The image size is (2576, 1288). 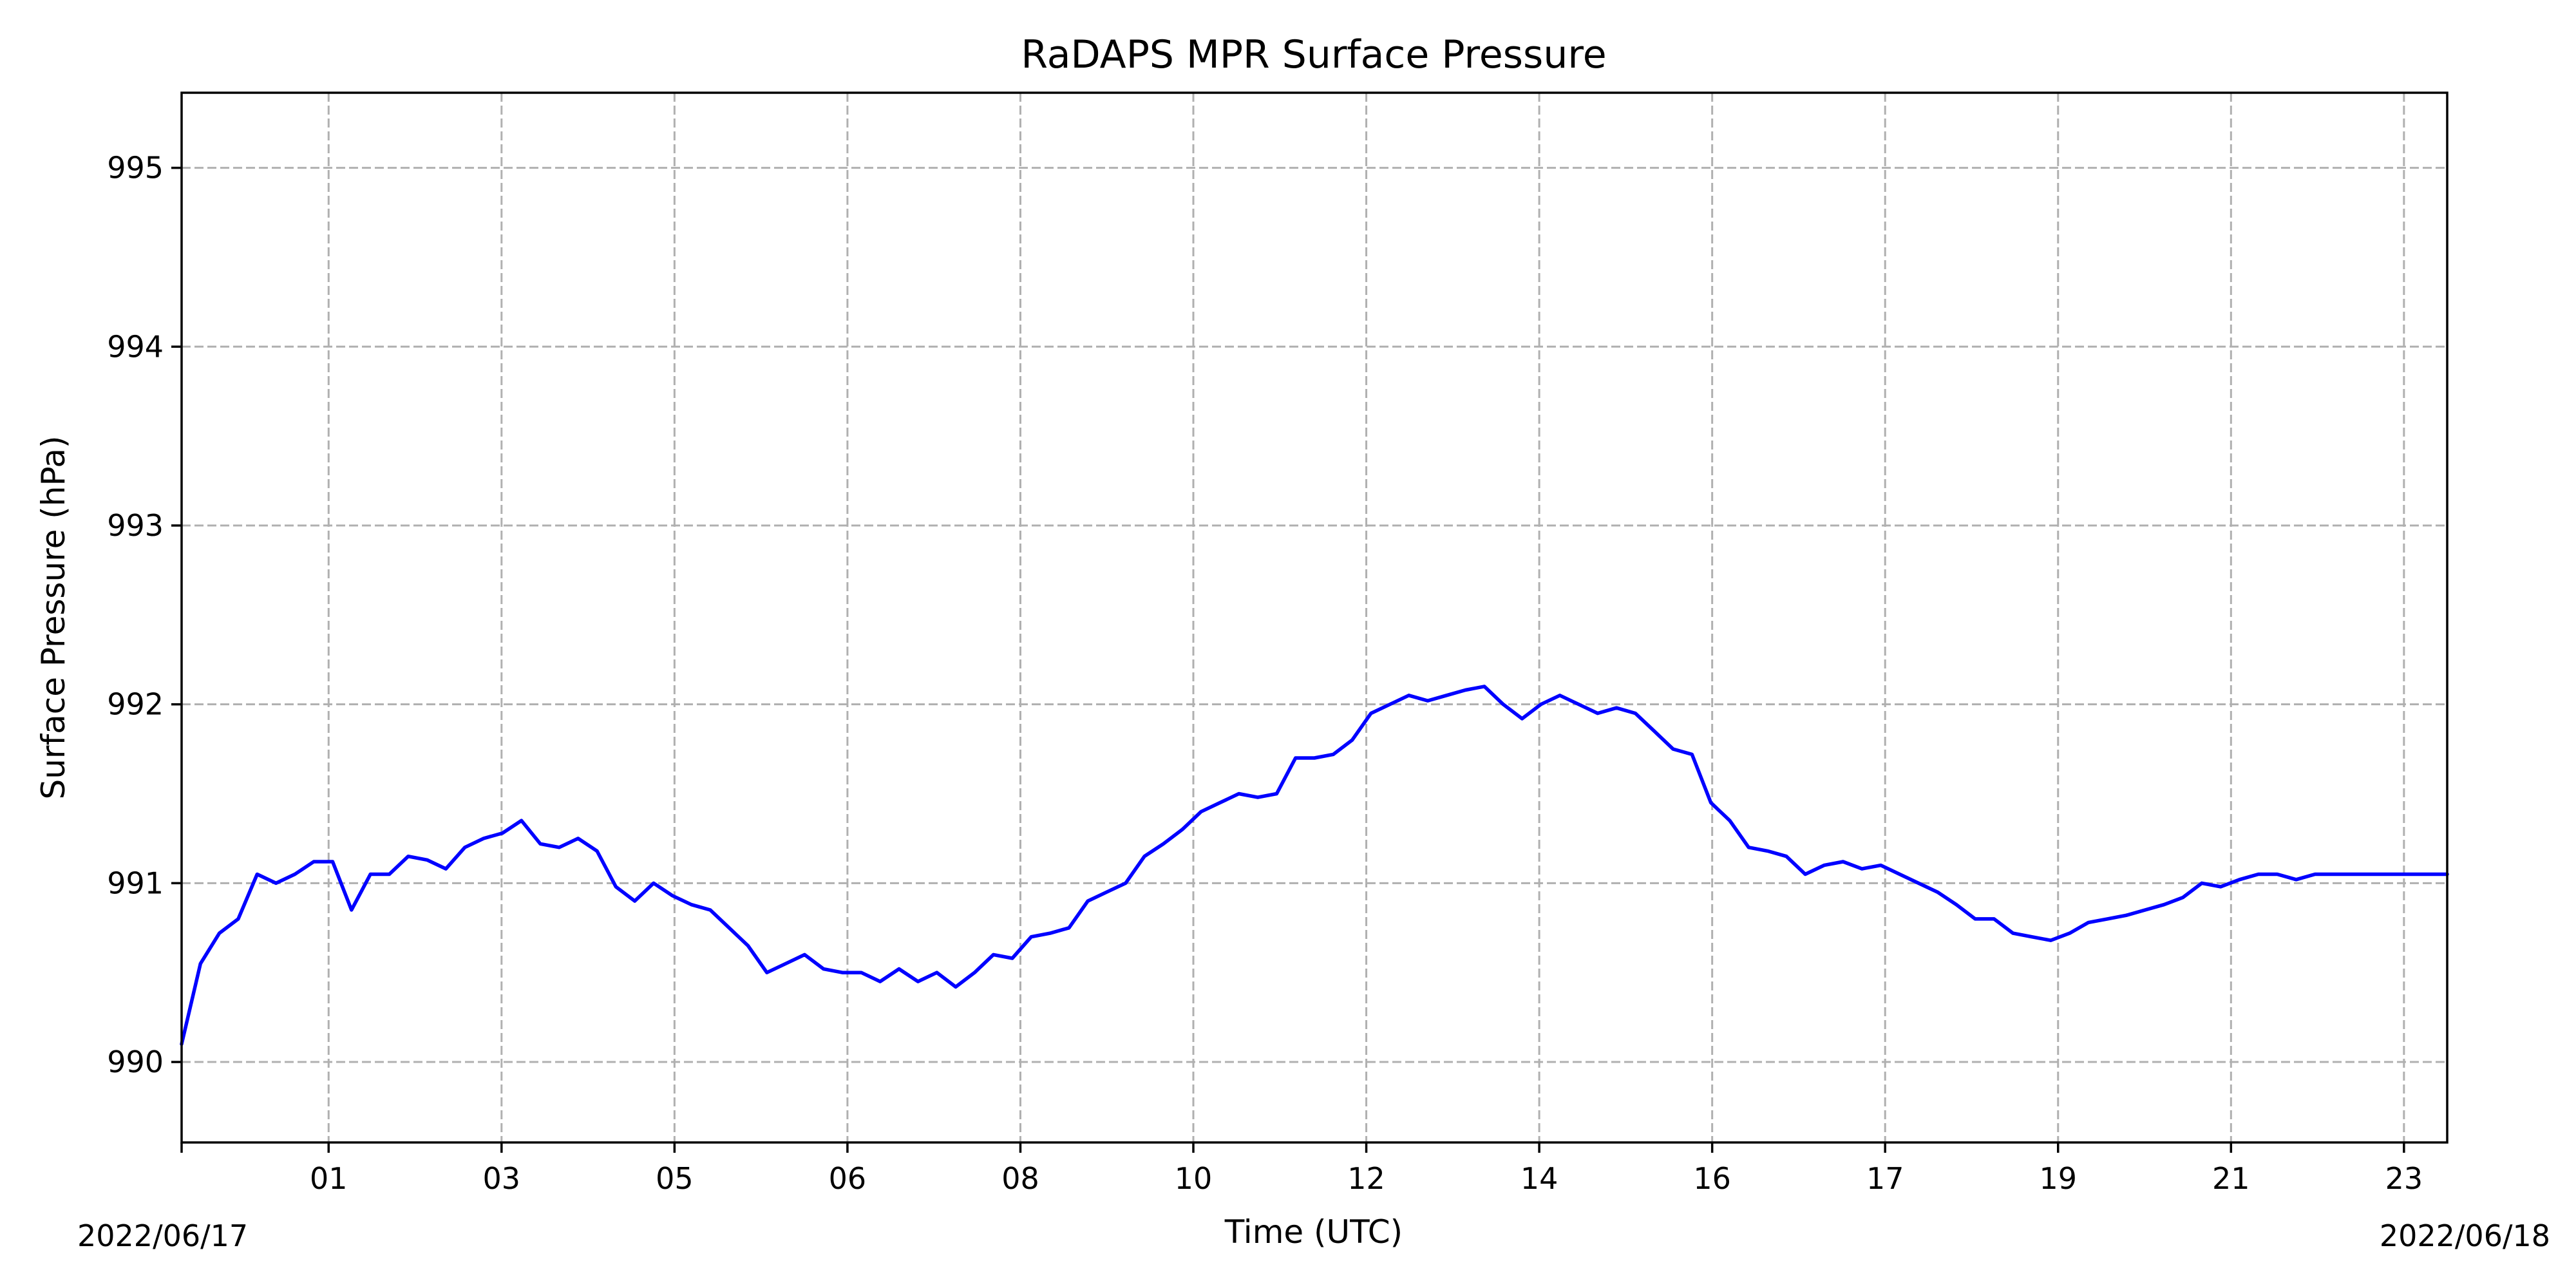 I want to click on y-tick-label: 991, so click(x=135, y=883).